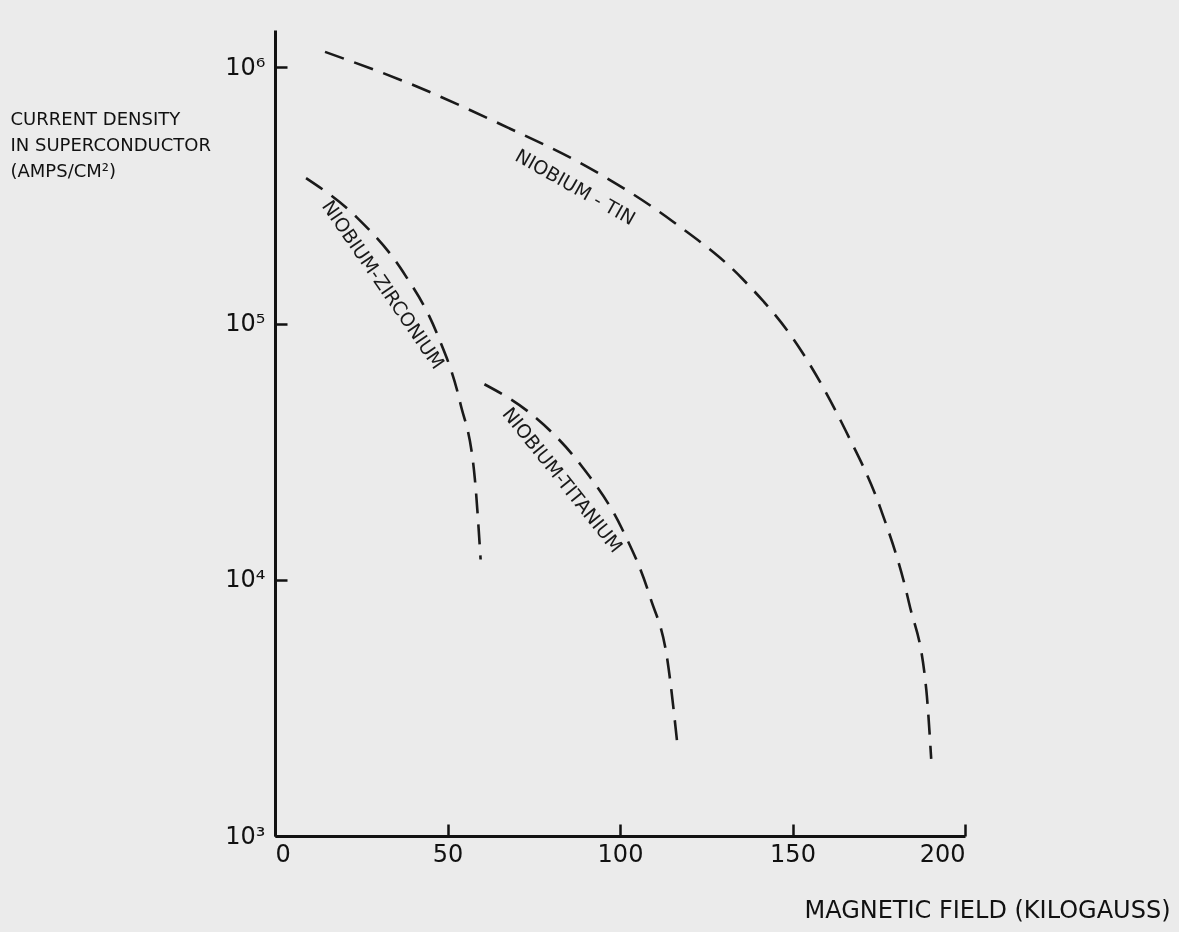 The width and height of the screenshot is (1179, 932). I want to click on x-tick-label: 50, so click(448, 853).